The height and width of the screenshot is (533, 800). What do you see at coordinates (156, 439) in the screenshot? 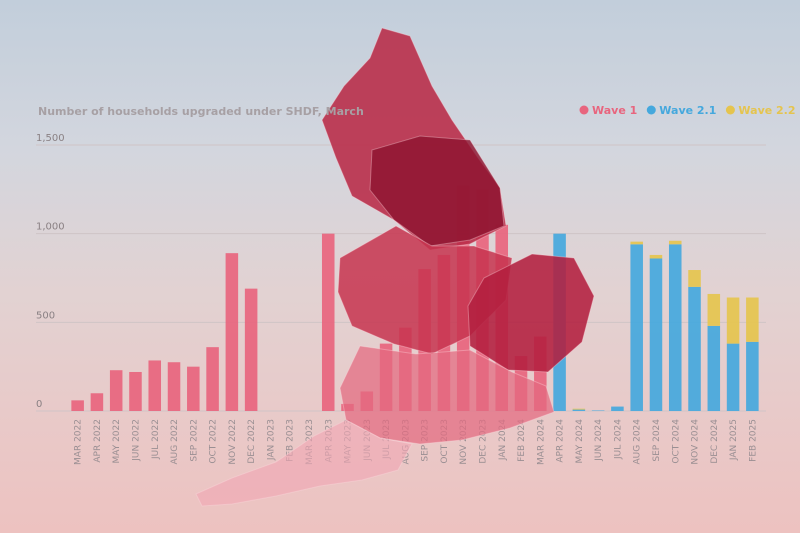
I see `x-tick-label: JUL 2022` at bounding box center [156, 439].